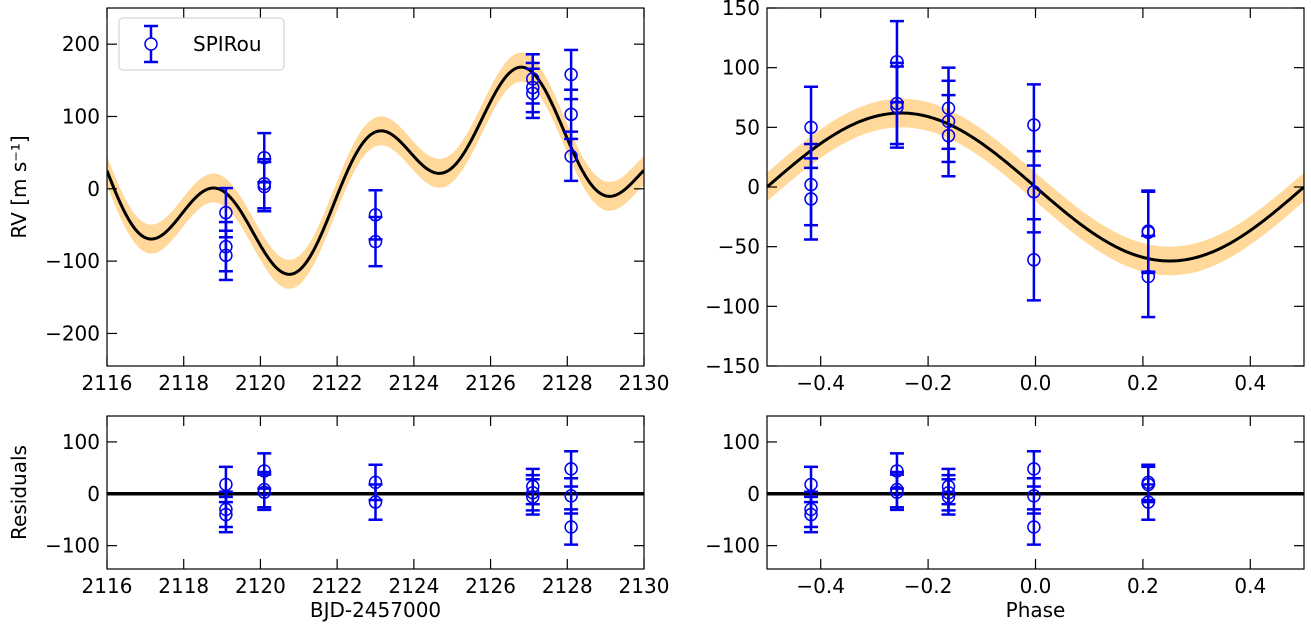 This screenshot has width=1311, height=628. I want to click on x-tick-label: 2120, so click(260, 383).